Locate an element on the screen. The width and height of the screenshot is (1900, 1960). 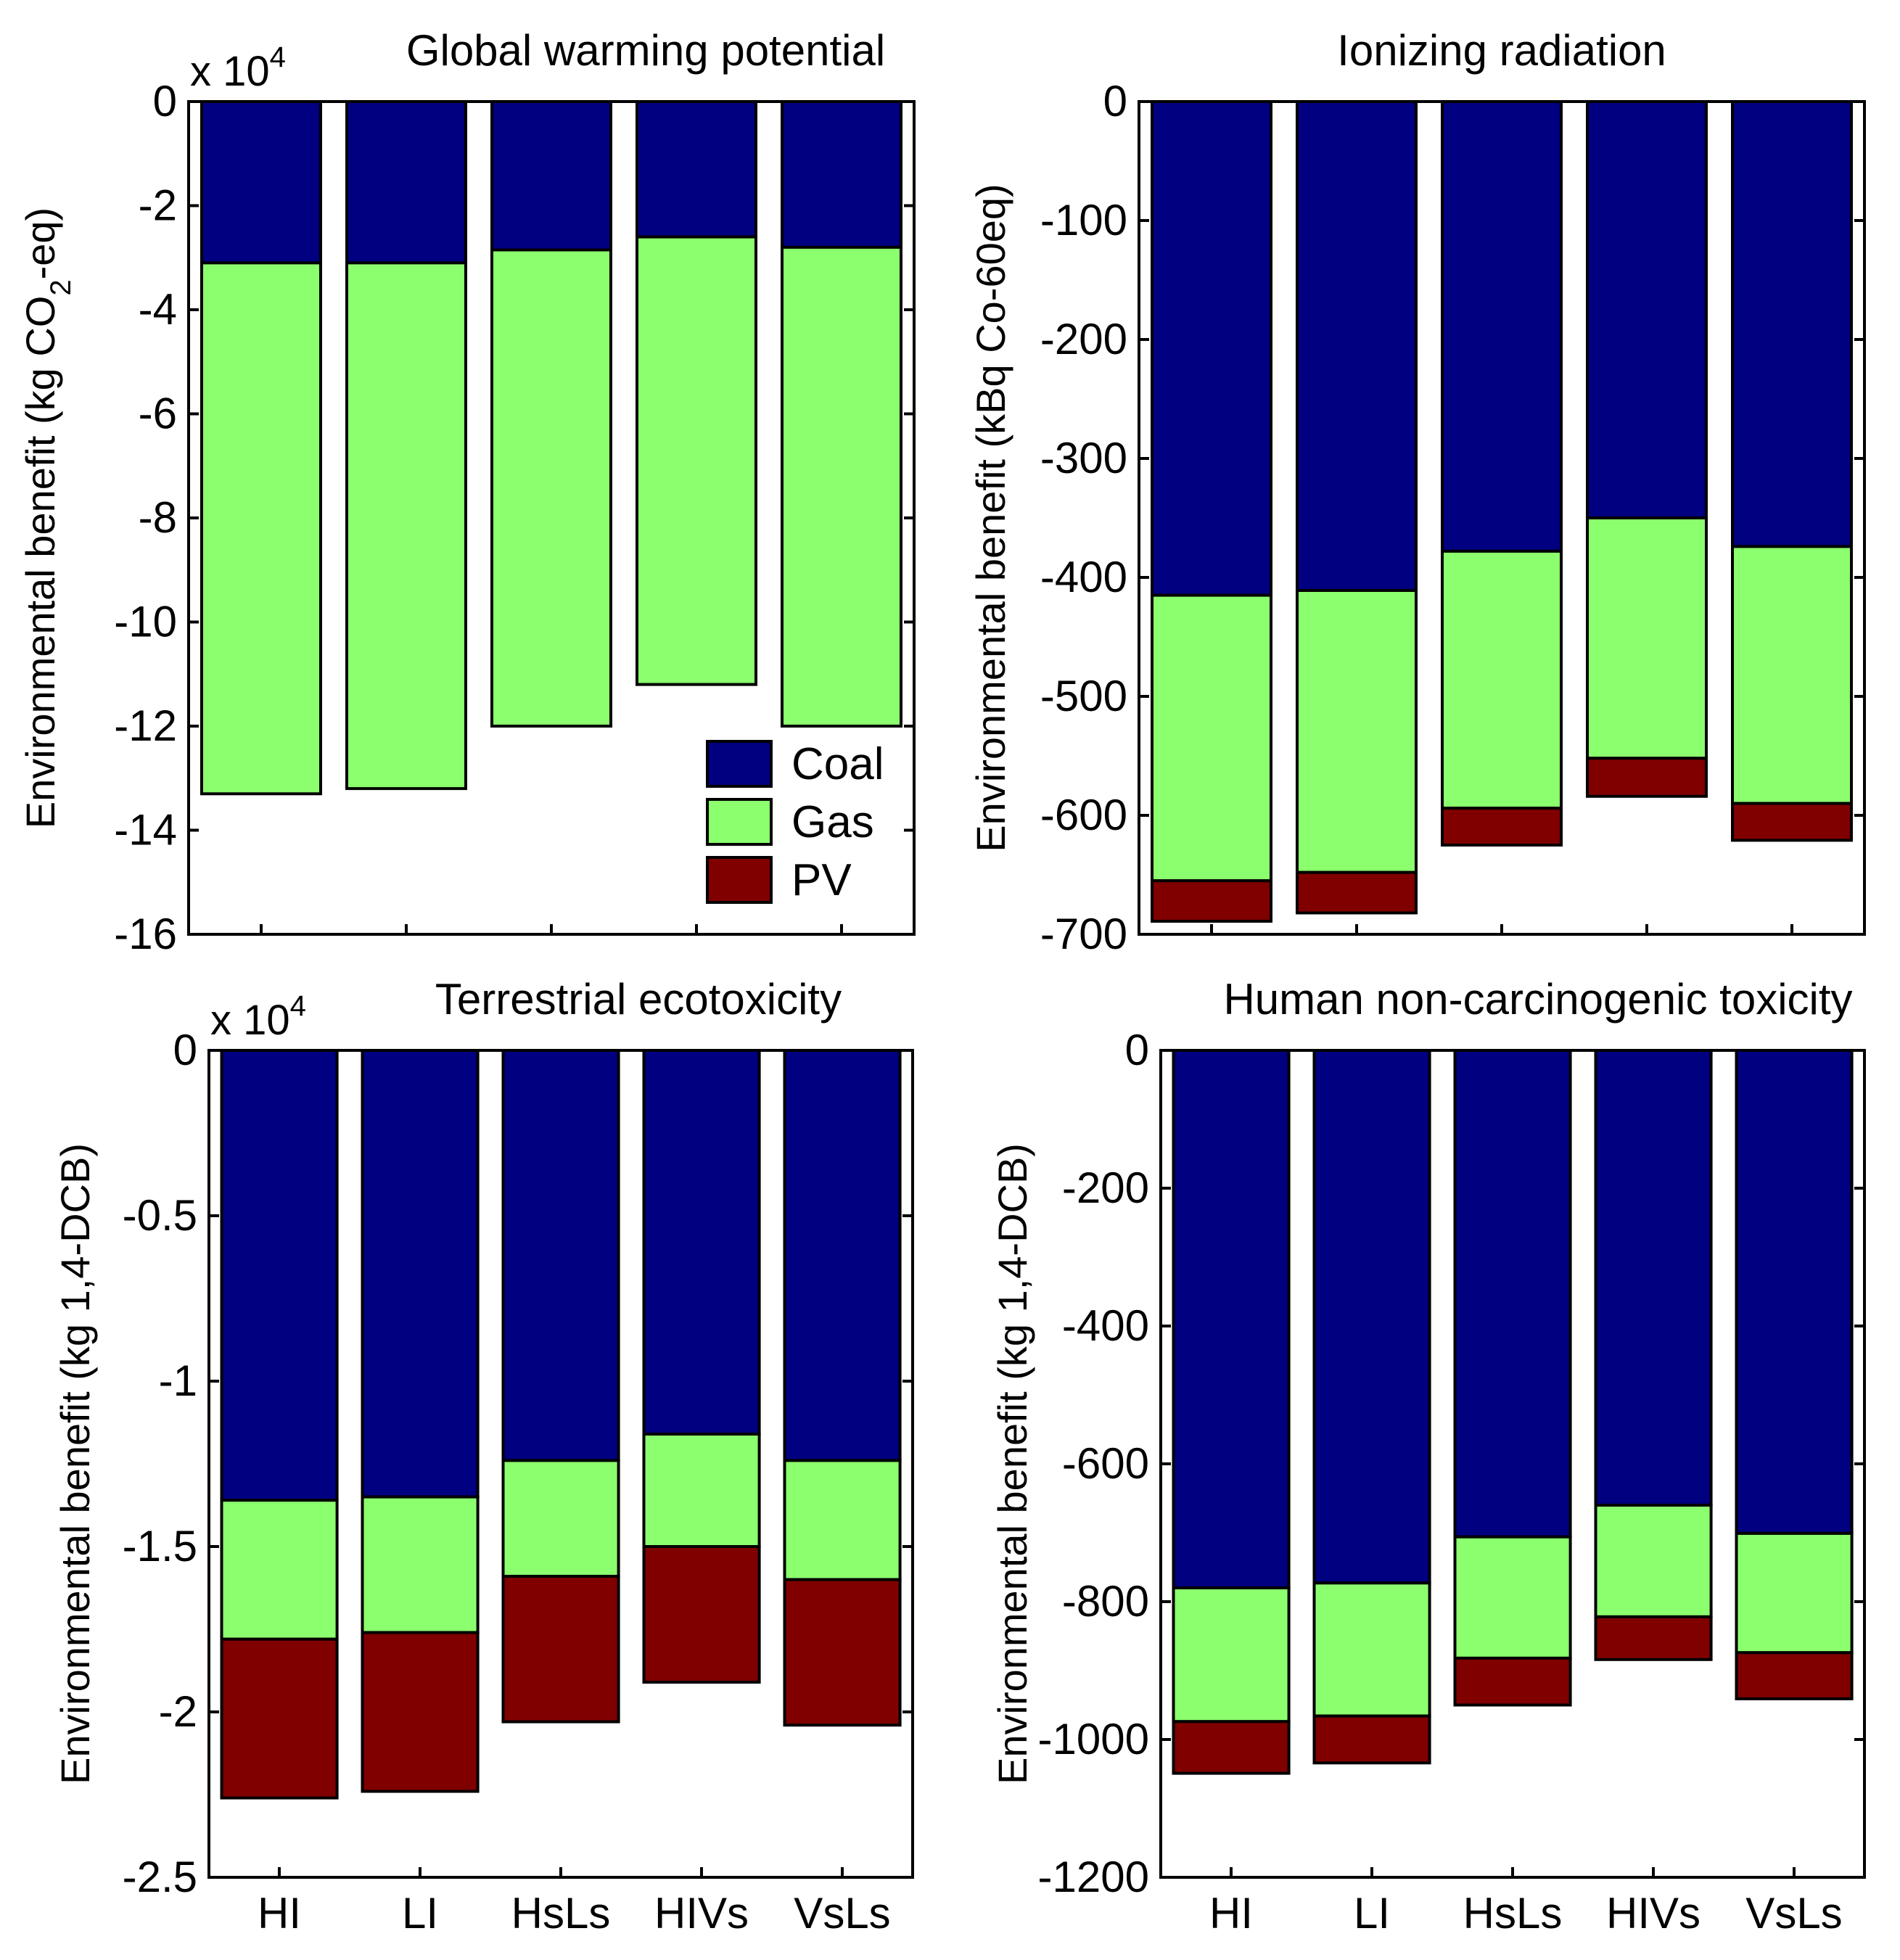
legend-swatch-coal is located at coordinates (740, 764).